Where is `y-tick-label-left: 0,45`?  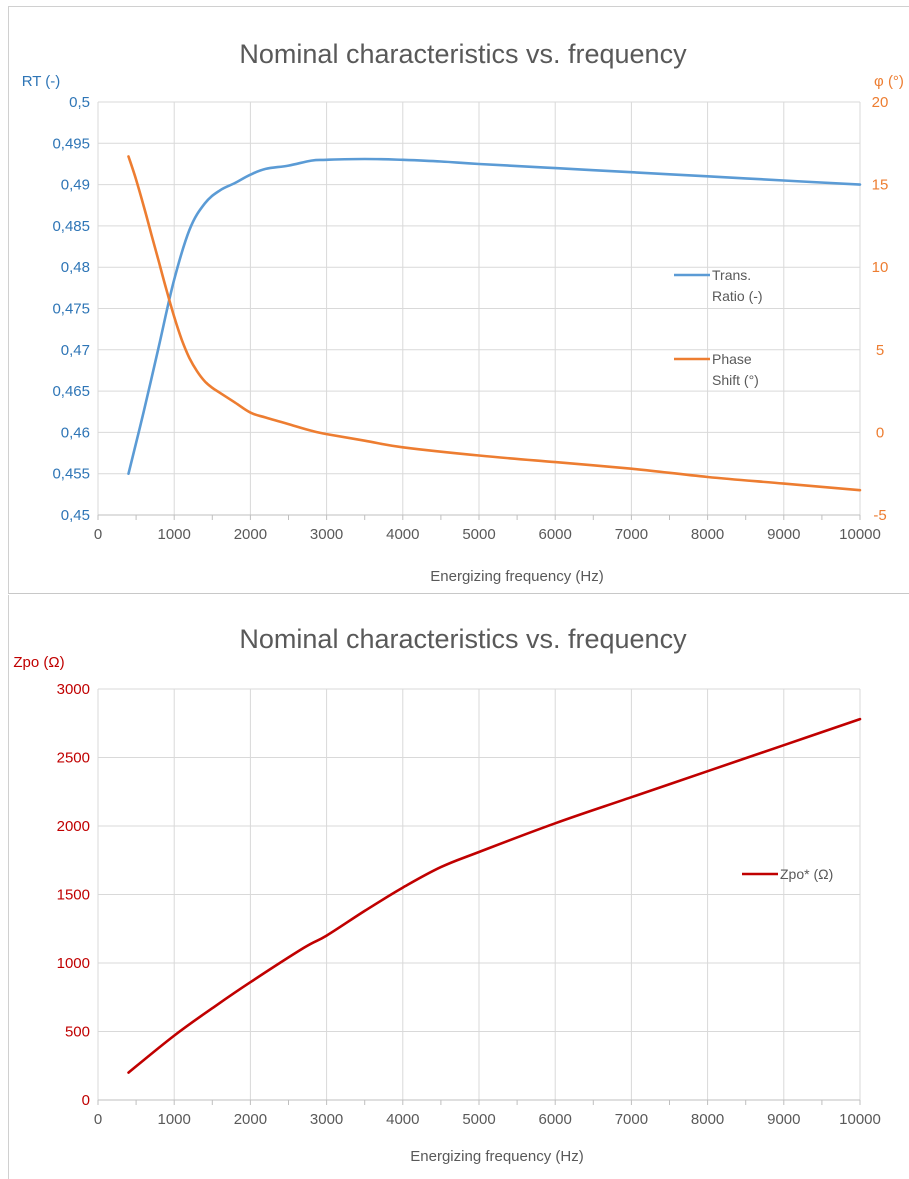
y-tick-label-left: 0,45 is located at coordinates (75, 515).